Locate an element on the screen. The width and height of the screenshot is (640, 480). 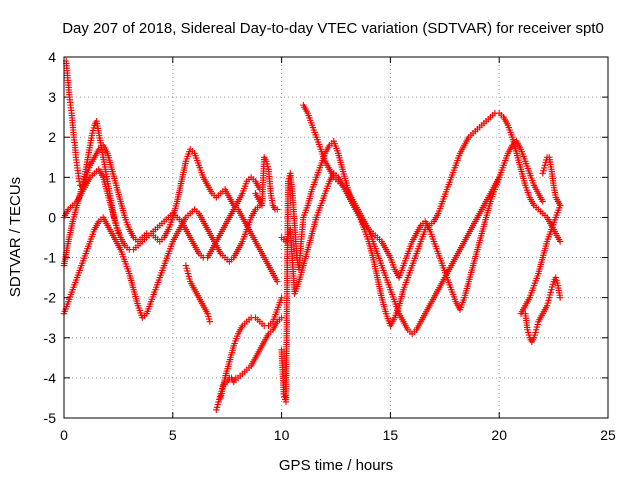
y-tick-label: -3 is located at coordinates (50, 338).